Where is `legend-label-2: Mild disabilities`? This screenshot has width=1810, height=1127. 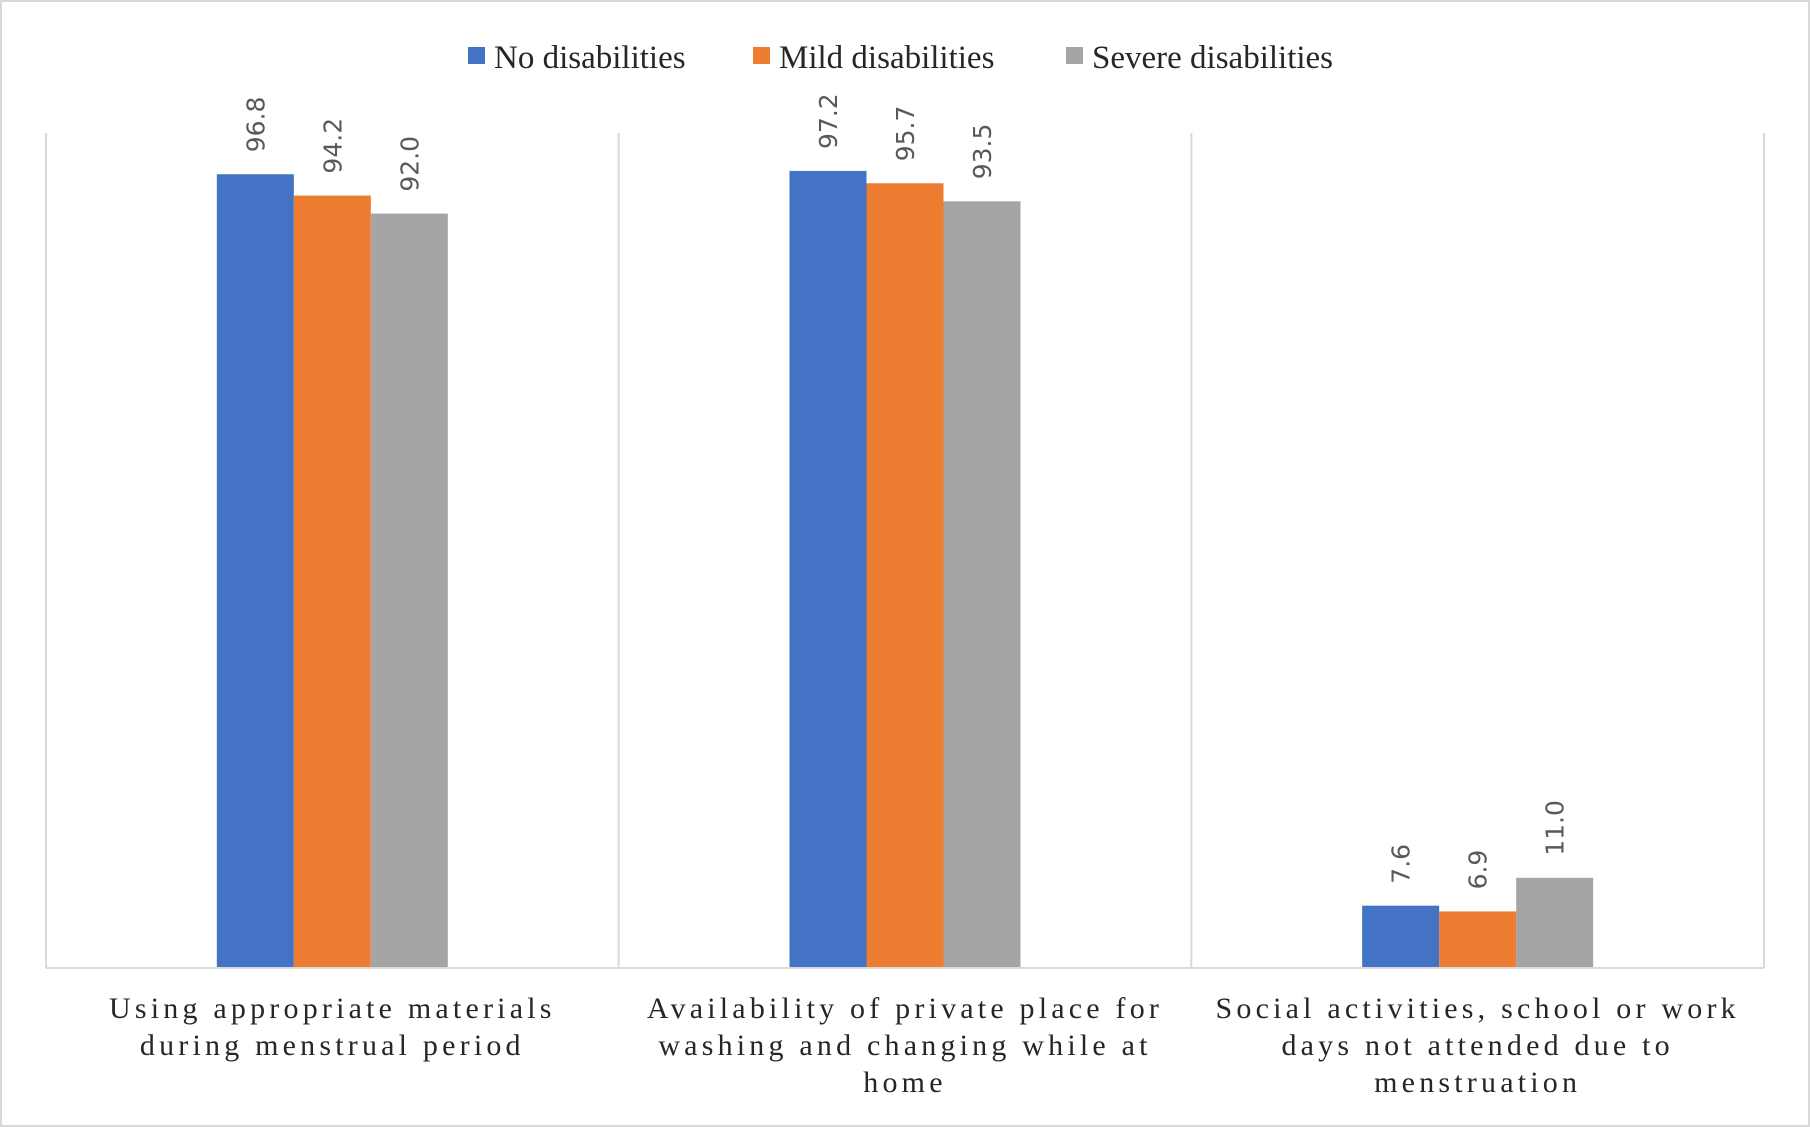 legend-label-2: Mild disabilities is located at coordinates (886, 58).